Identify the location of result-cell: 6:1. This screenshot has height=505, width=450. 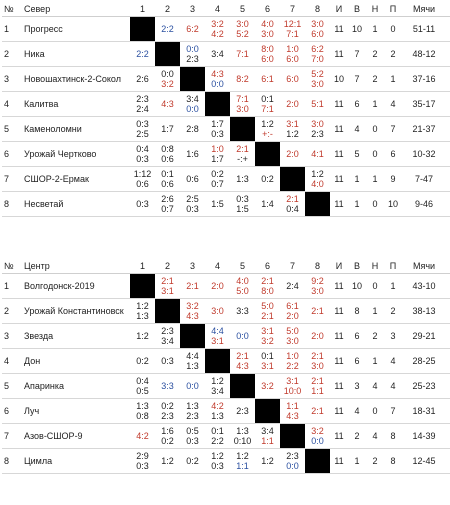
(267, 79).